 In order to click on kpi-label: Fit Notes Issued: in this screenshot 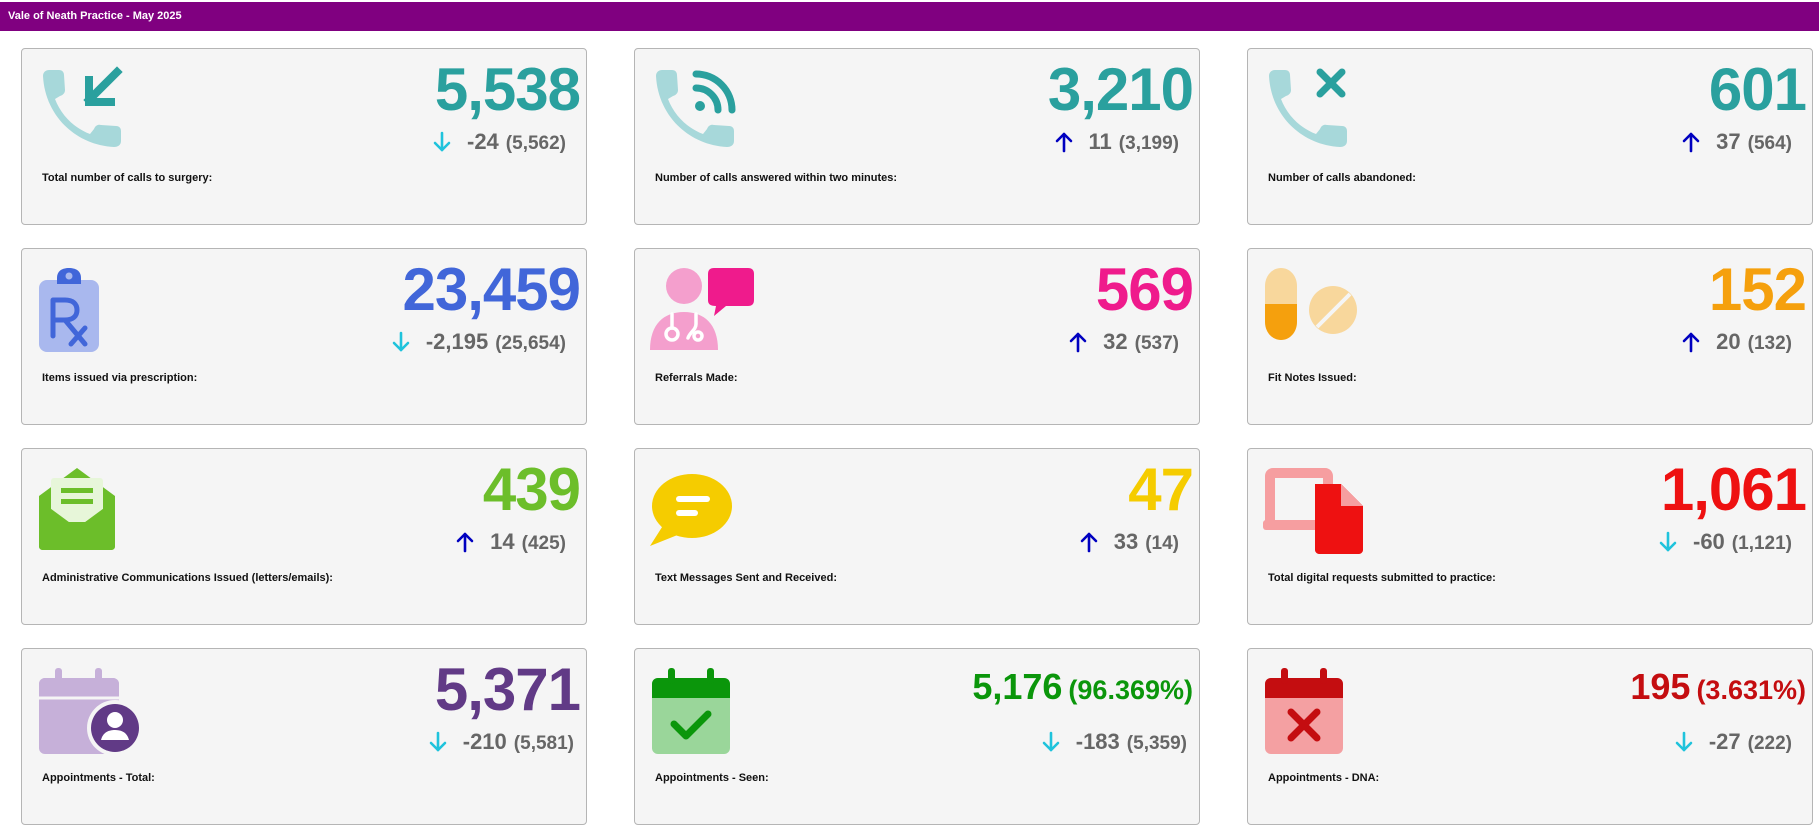, I will do `click(1312, 378)`.